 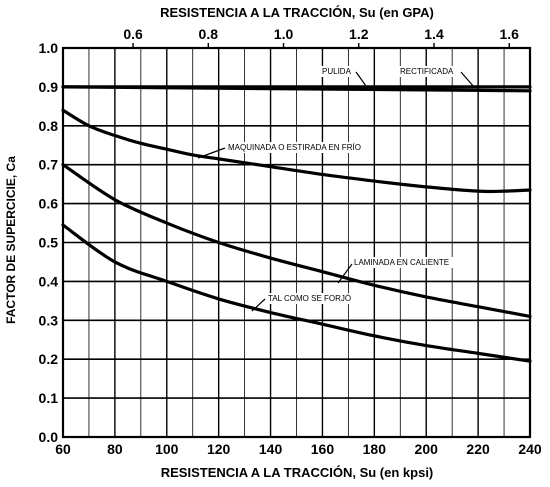 I want to click on annotation-pulida: PULIDA, so click(x=337, y=71).